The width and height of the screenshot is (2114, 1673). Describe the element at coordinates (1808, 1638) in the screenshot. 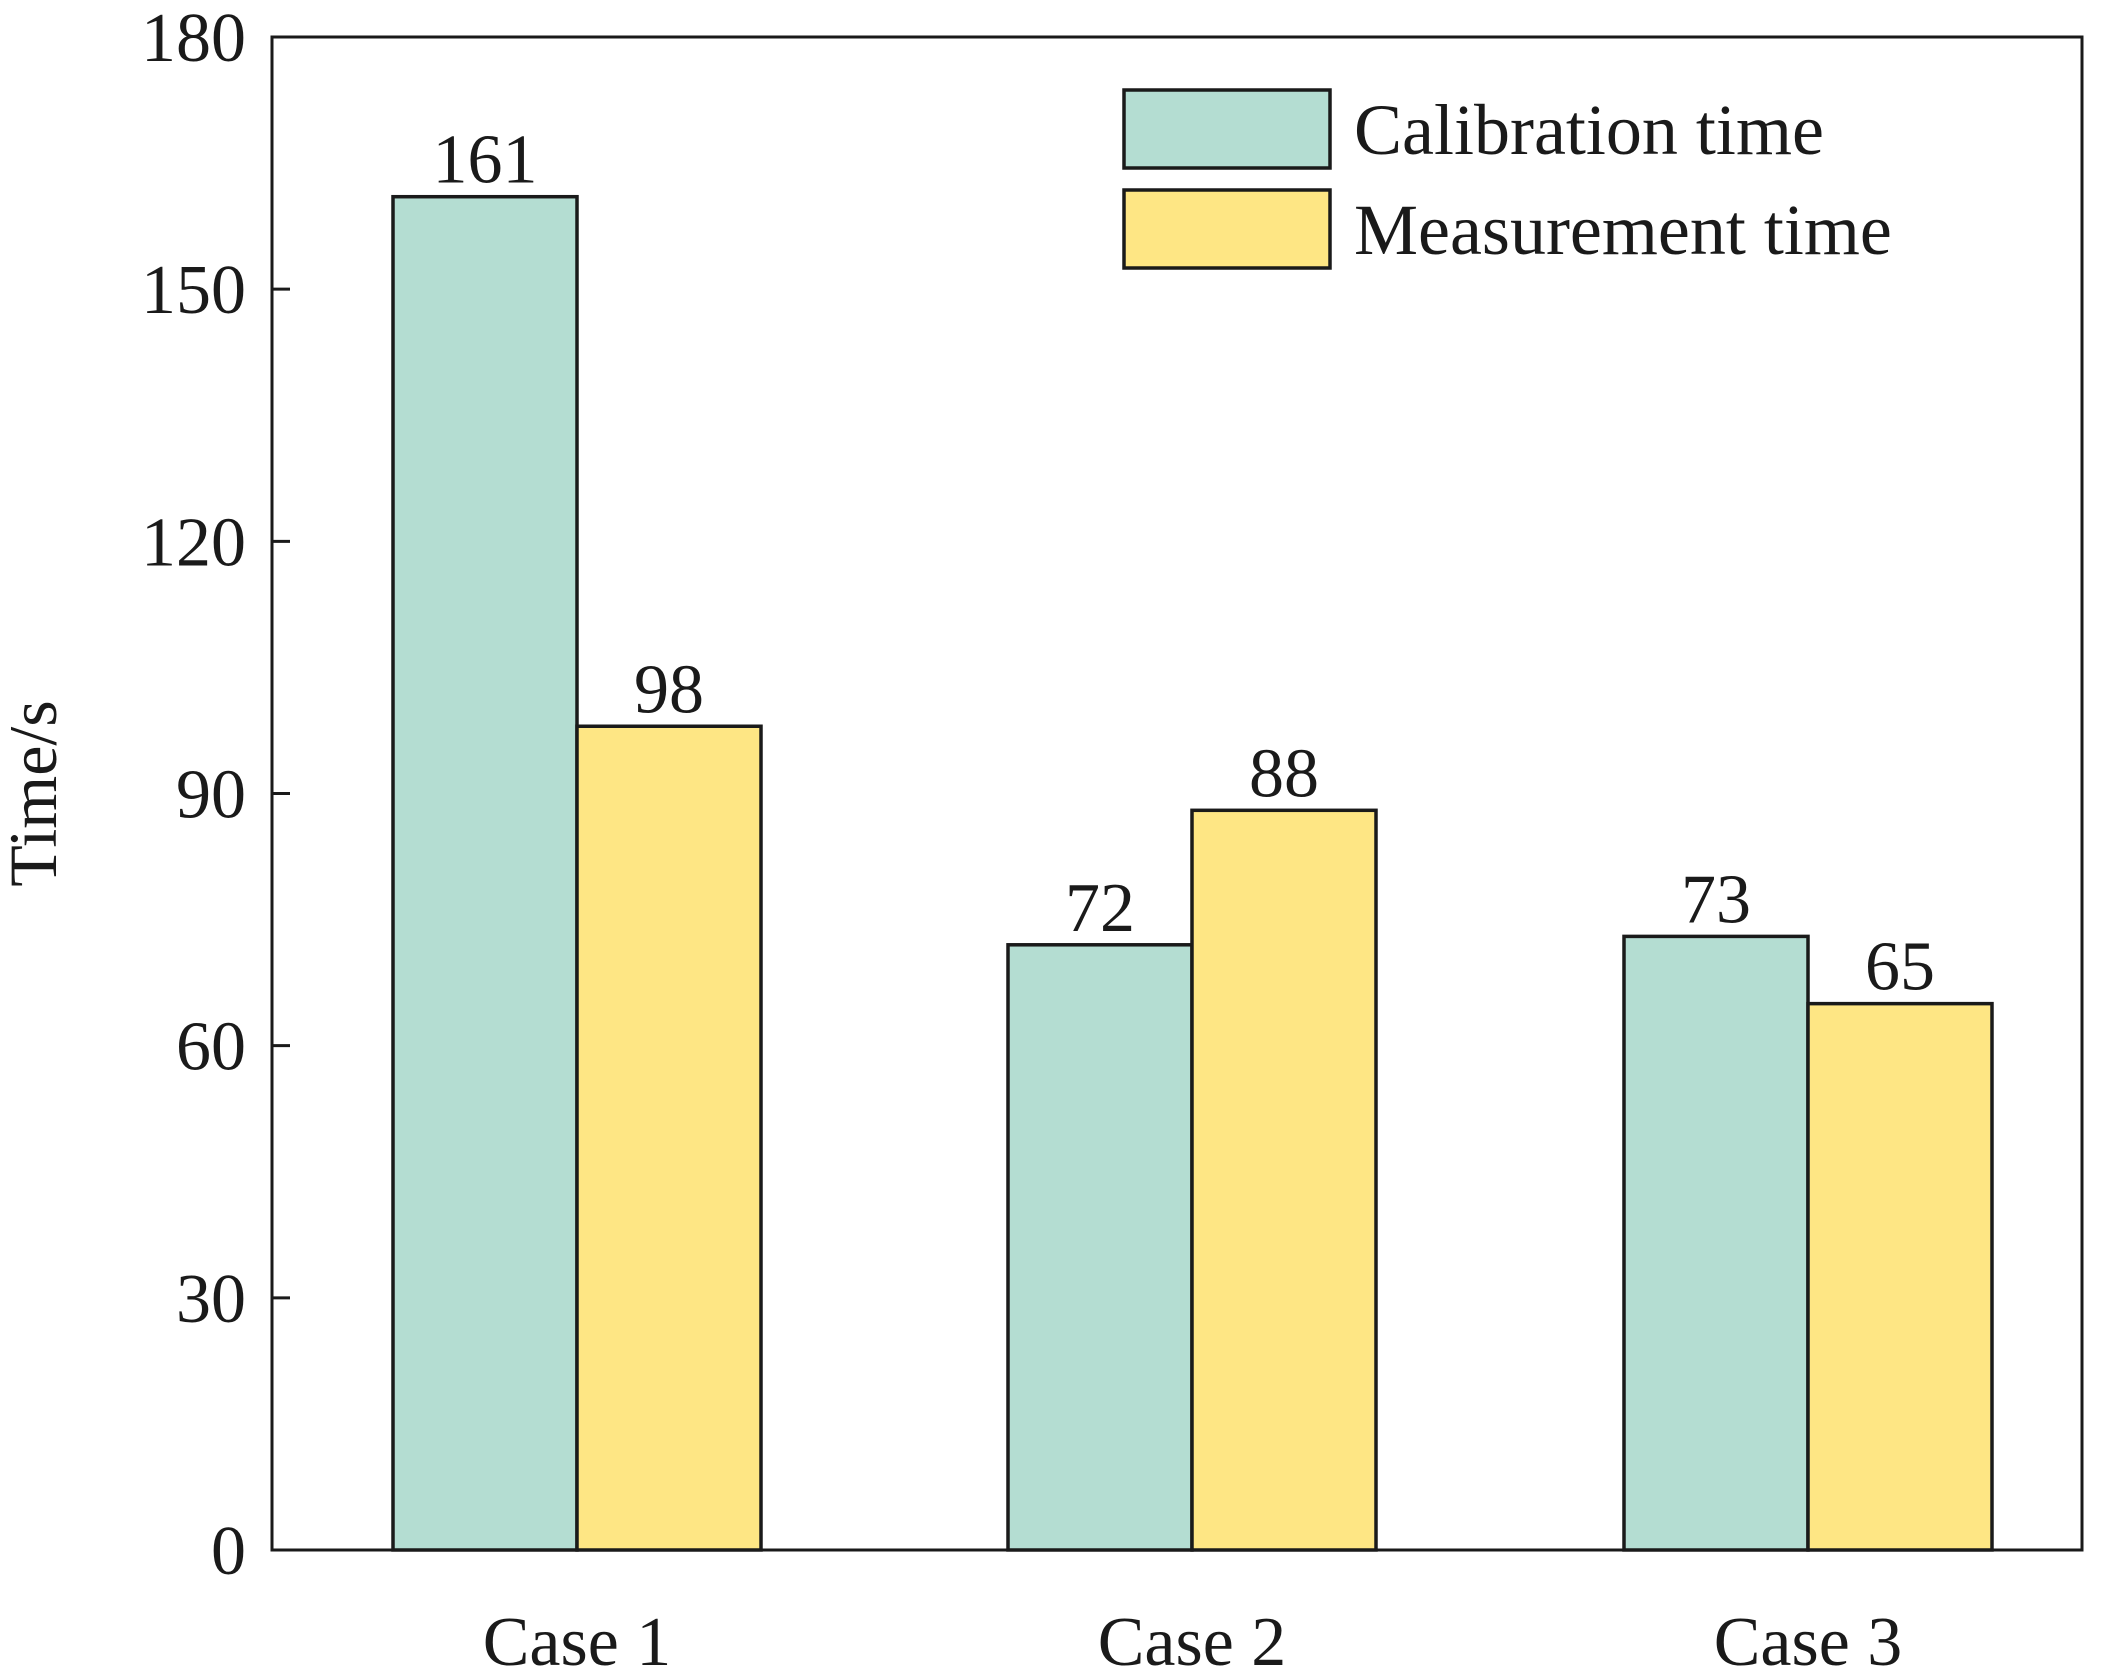

I see `x-tick-label: Case 3` at that location.